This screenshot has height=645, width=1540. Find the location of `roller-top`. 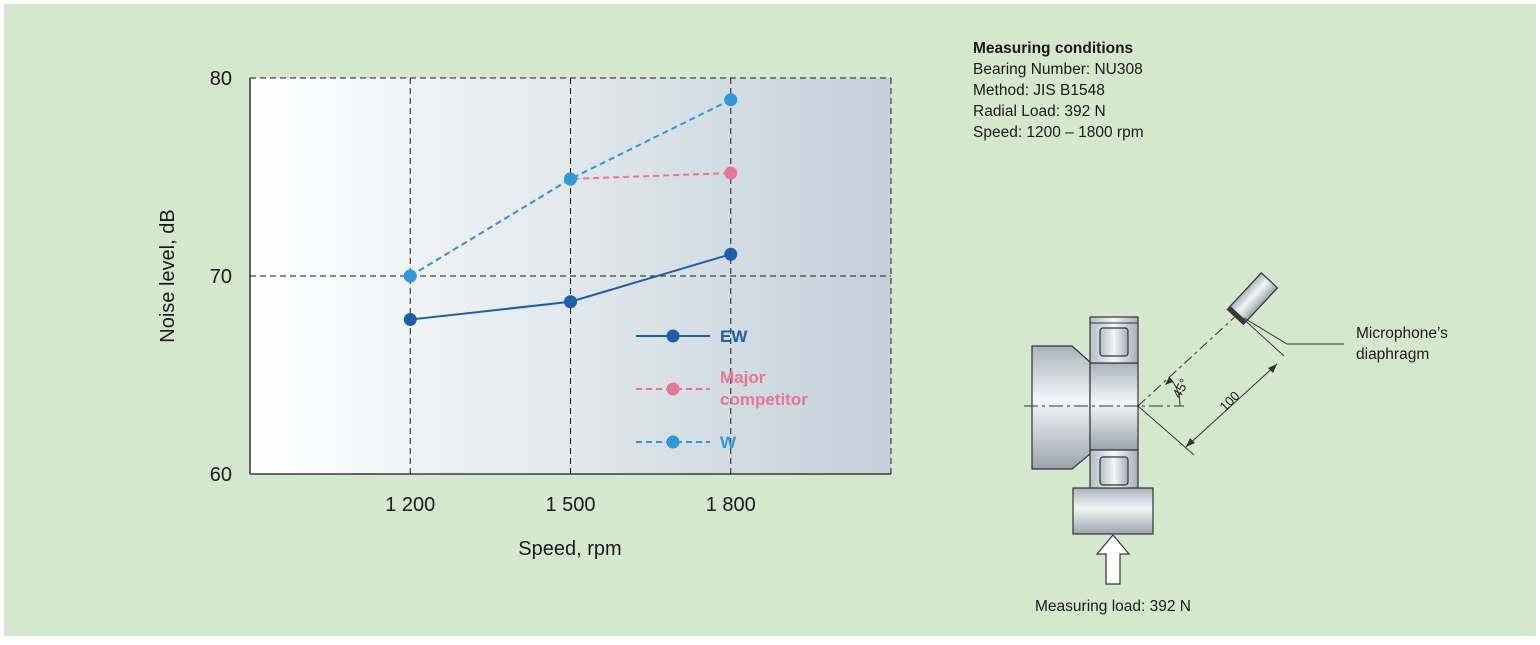

roller-top is located at coordinates (1114, 342).